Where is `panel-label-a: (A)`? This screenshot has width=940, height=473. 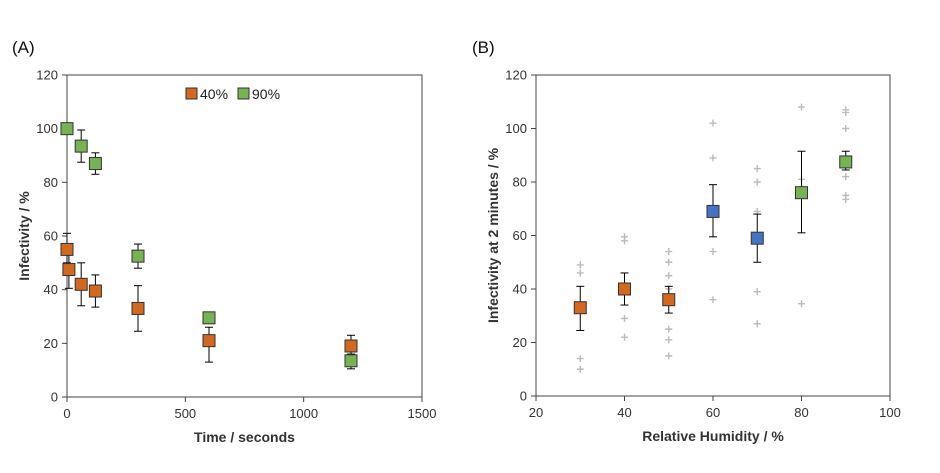
panel-label-a: (A) is located at coordinates (23, 47).